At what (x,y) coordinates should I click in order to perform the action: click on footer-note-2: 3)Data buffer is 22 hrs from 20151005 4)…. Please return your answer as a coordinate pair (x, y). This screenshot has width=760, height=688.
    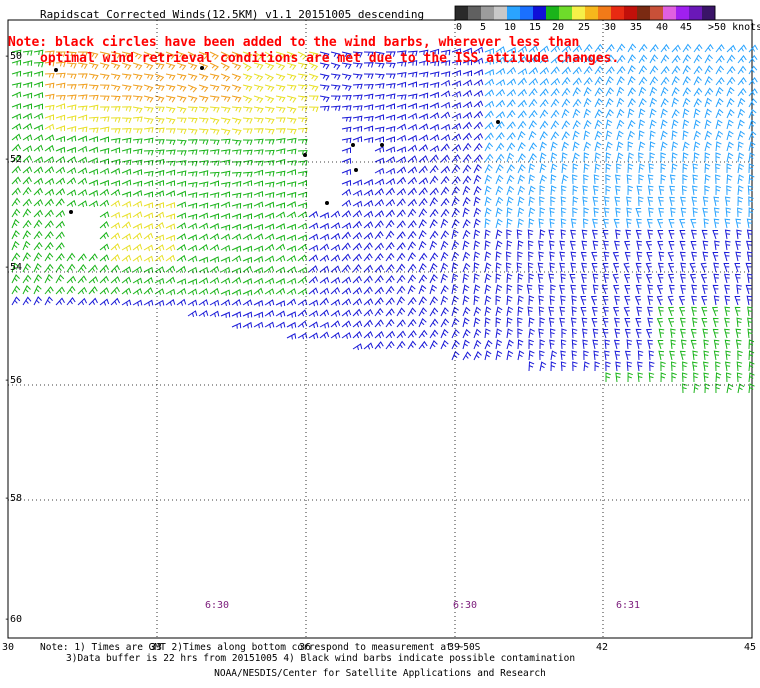
    Looking at the image, I should click on (320, 658).